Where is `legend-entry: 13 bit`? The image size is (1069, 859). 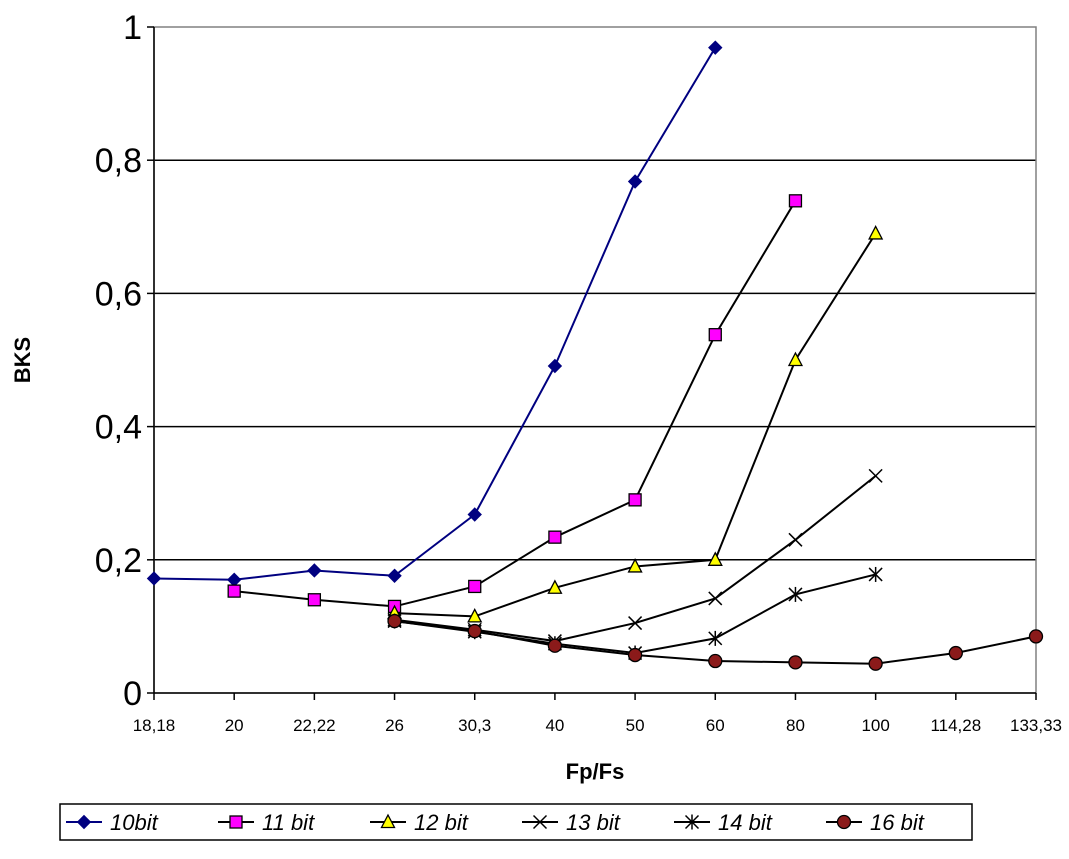
legend-entry: 13 bit is located at coordinates (571, 822).